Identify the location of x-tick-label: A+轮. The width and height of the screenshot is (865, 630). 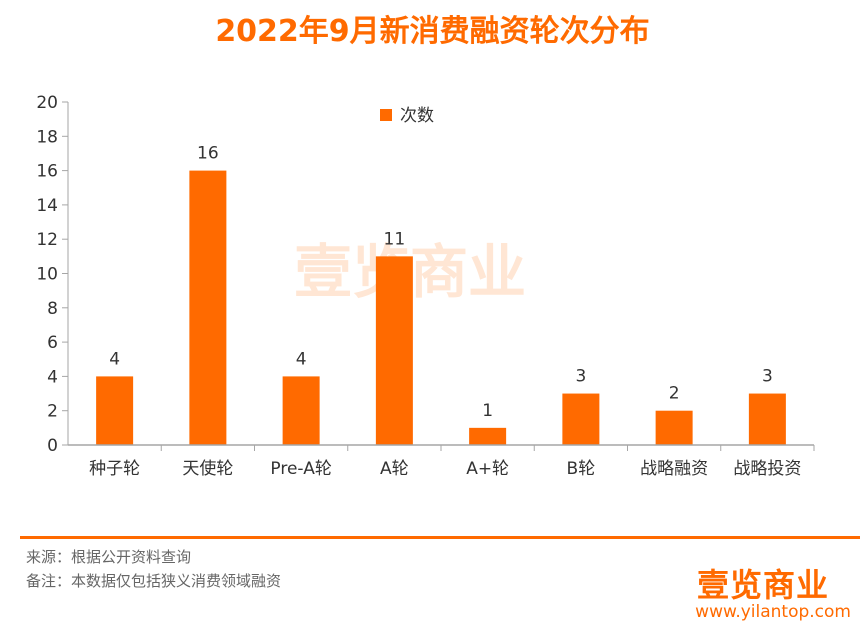
(487, 469).